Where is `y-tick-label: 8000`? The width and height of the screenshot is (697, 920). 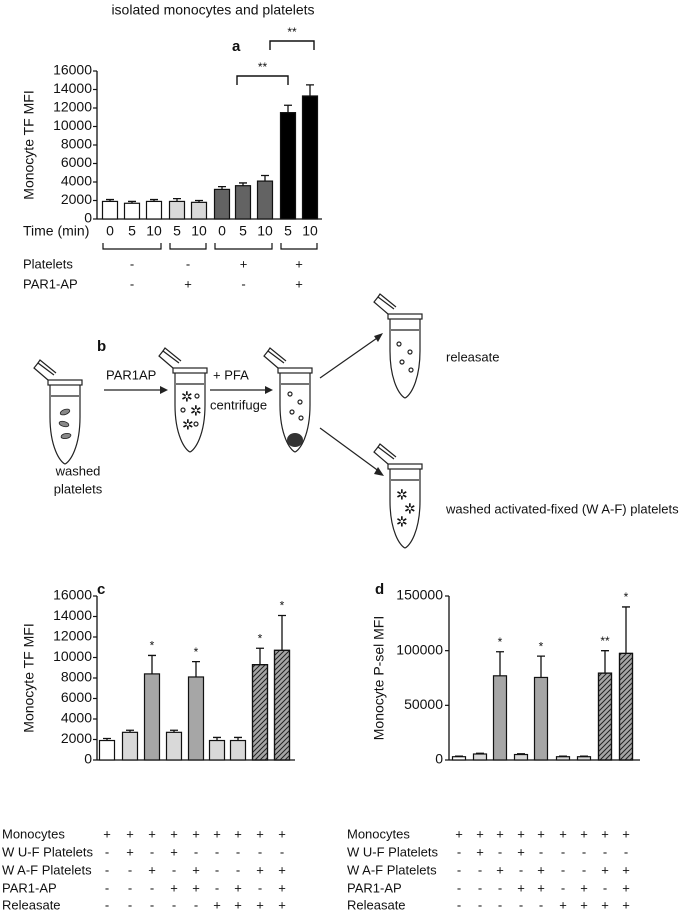 y-tick-label: 8000 is located at coordinates (76, 144).